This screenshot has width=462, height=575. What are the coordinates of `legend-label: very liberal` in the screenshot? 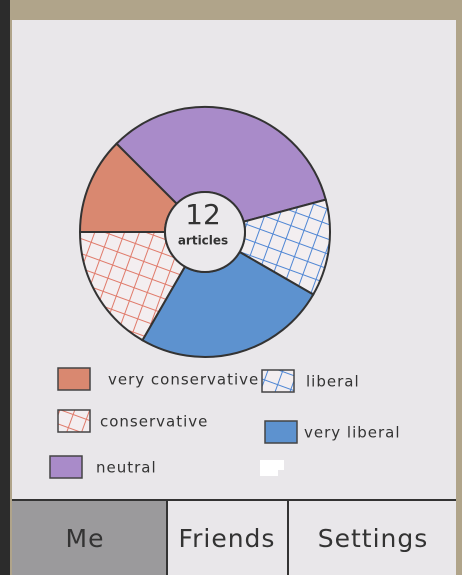 It's located at (352, 433).